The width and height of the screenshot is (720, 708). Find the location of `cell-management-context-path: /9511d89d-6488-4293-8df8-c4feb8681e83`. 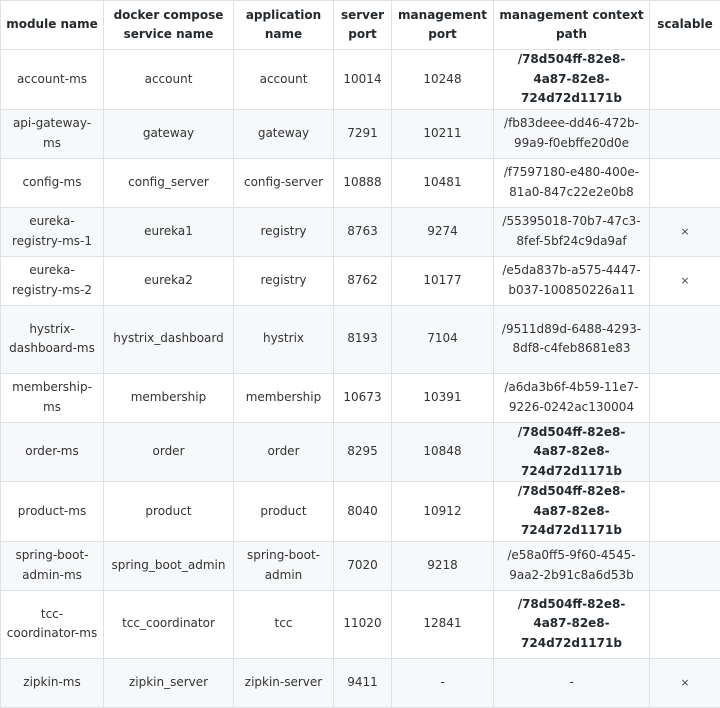

cell-management-context-path: /9511d89d-6488-4293-8df8-c4feb8681e83 is located at coordinates (572, 339).